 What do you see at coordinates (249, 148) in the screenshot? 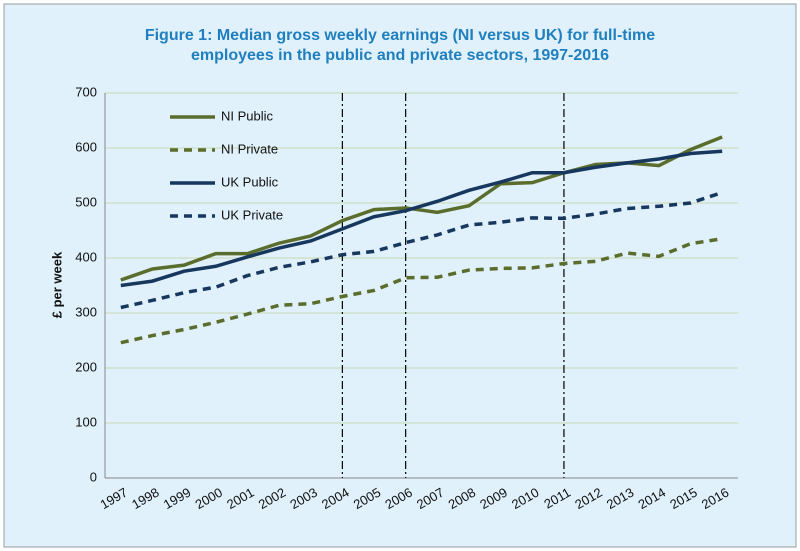
I see `legend-label: NI Private` at bounding box center [249, 148].